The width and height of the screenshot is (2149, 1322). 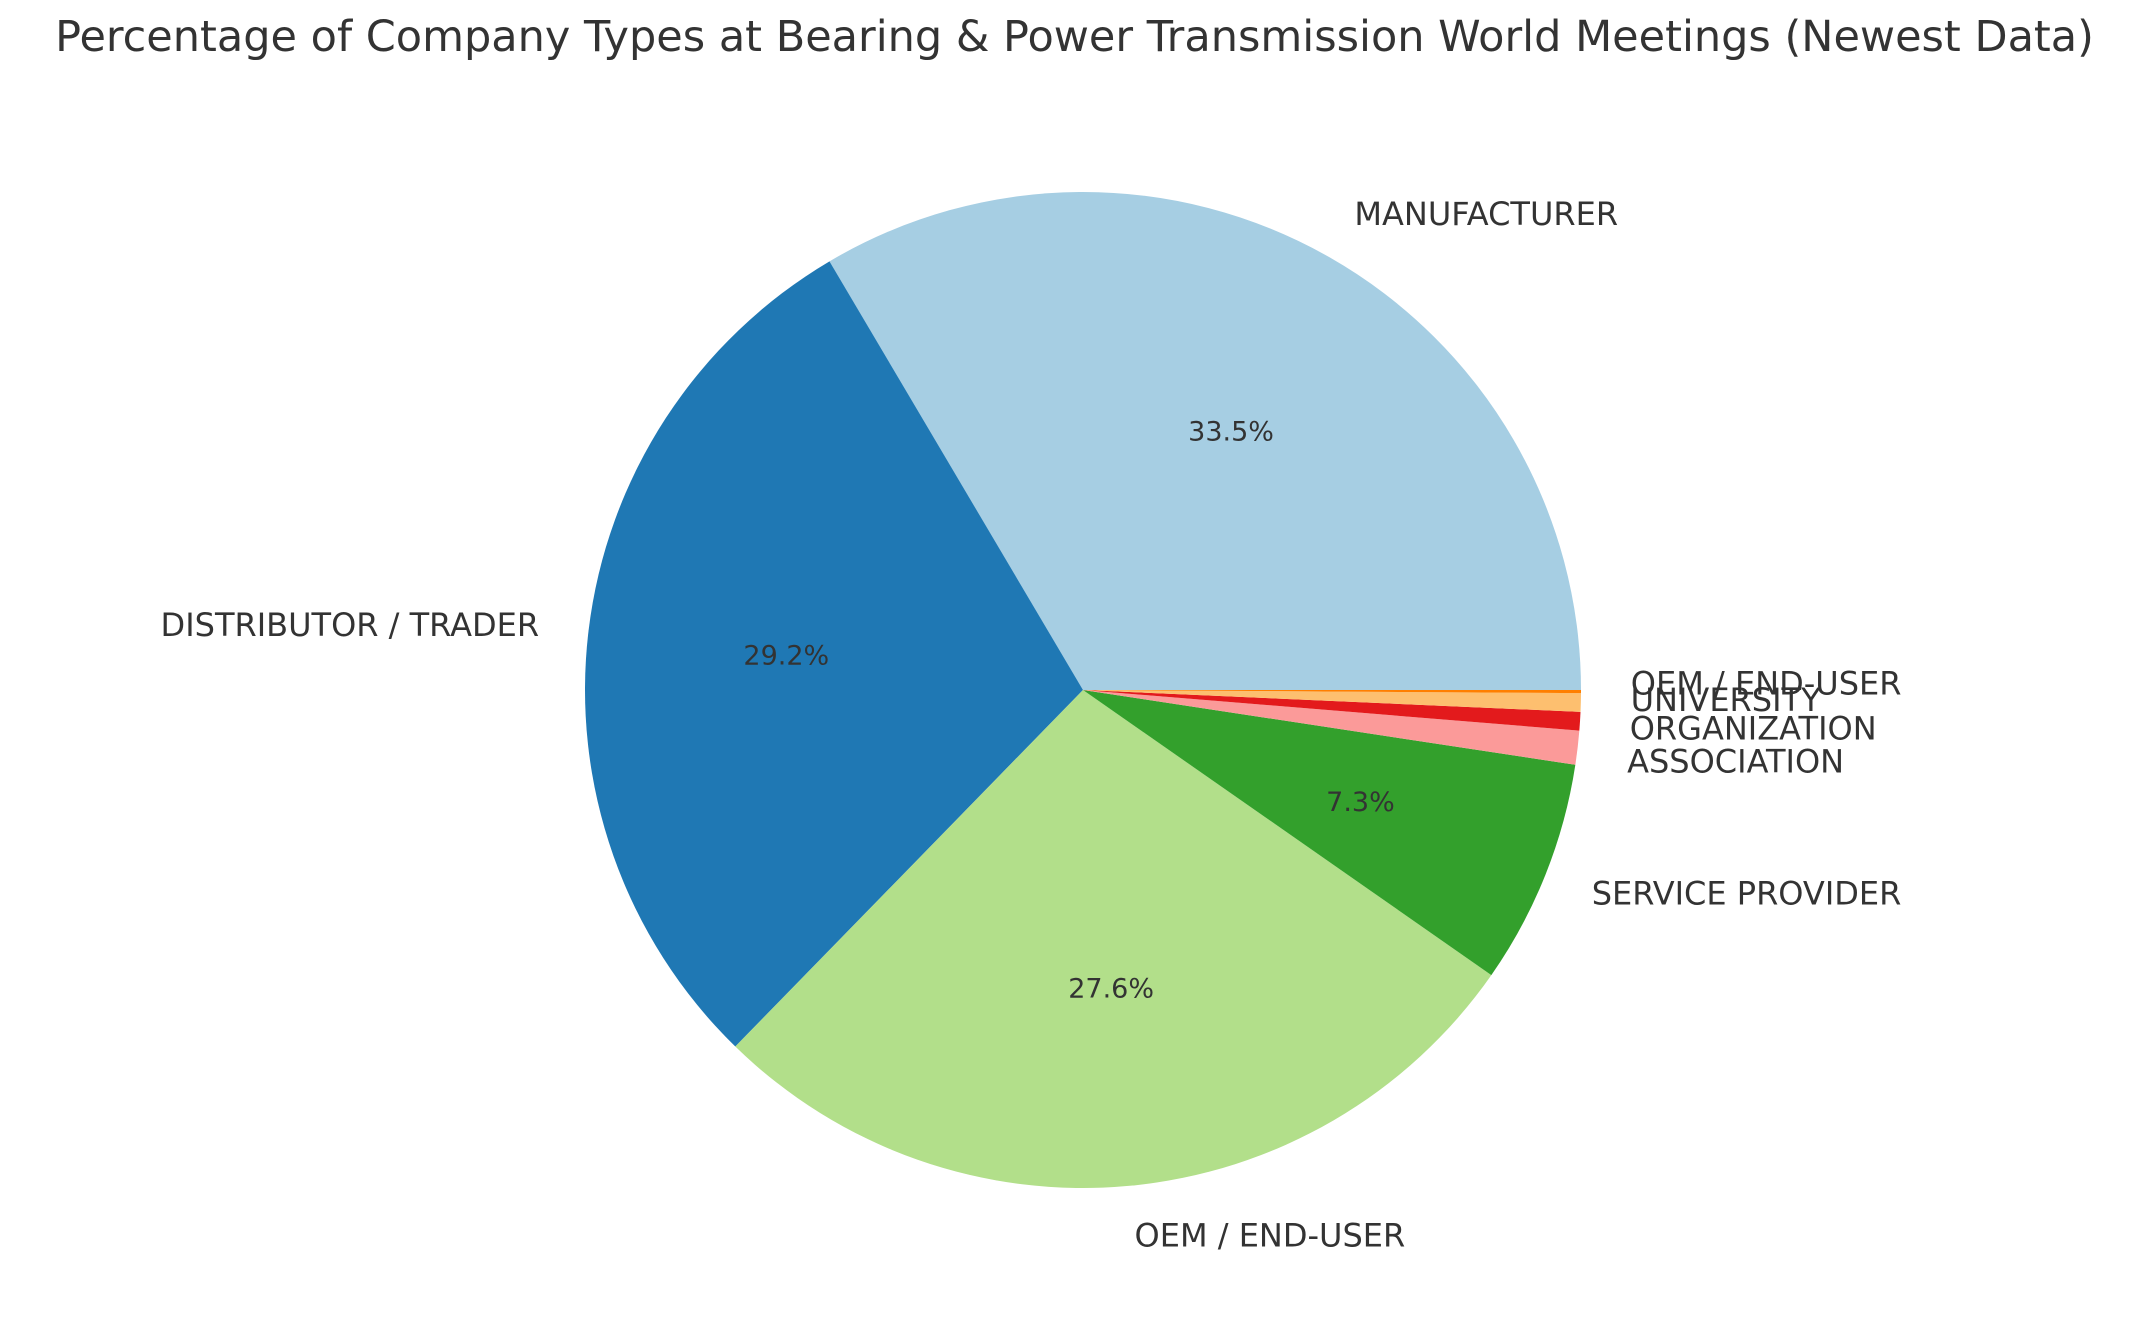 I want to click on slice-category-label: ORGANIZATION, so click(x=1753, y=728).